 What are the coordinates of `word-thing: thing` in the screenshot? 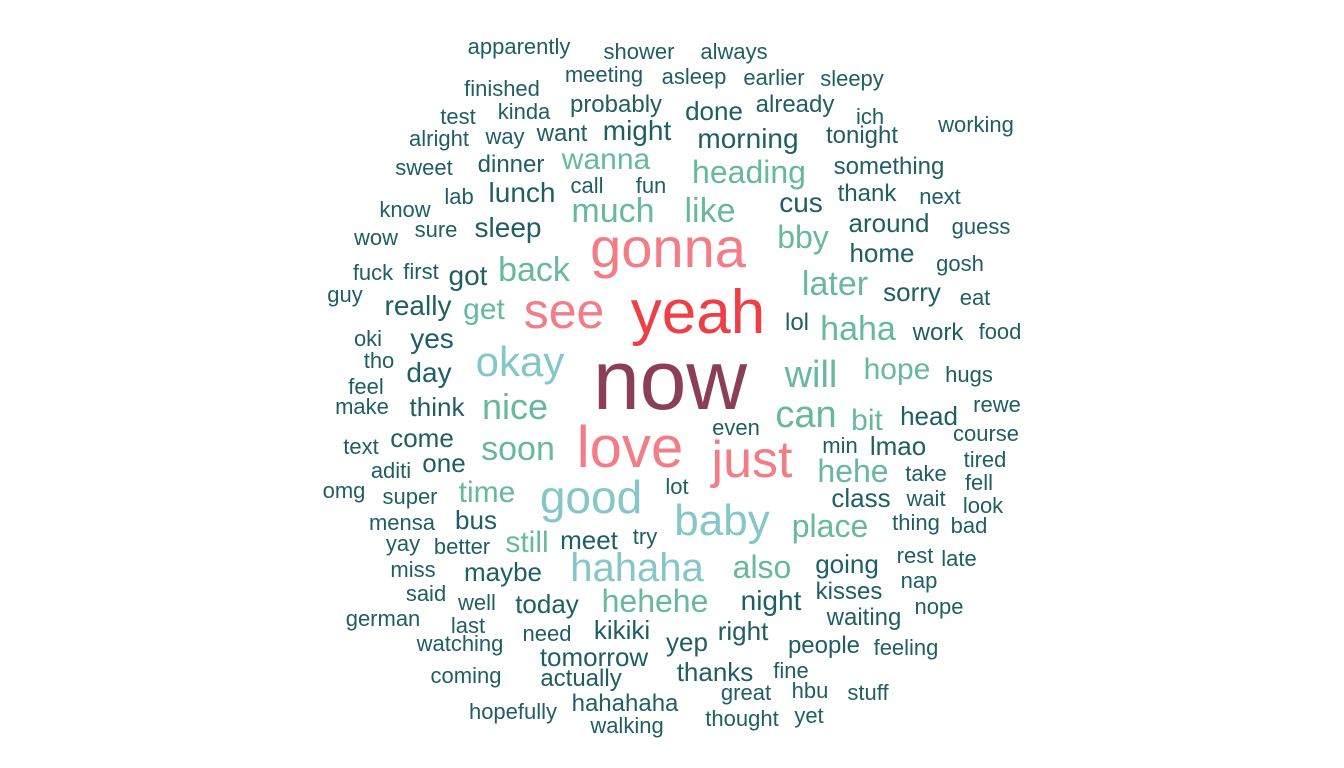 It's located at (916, 522).